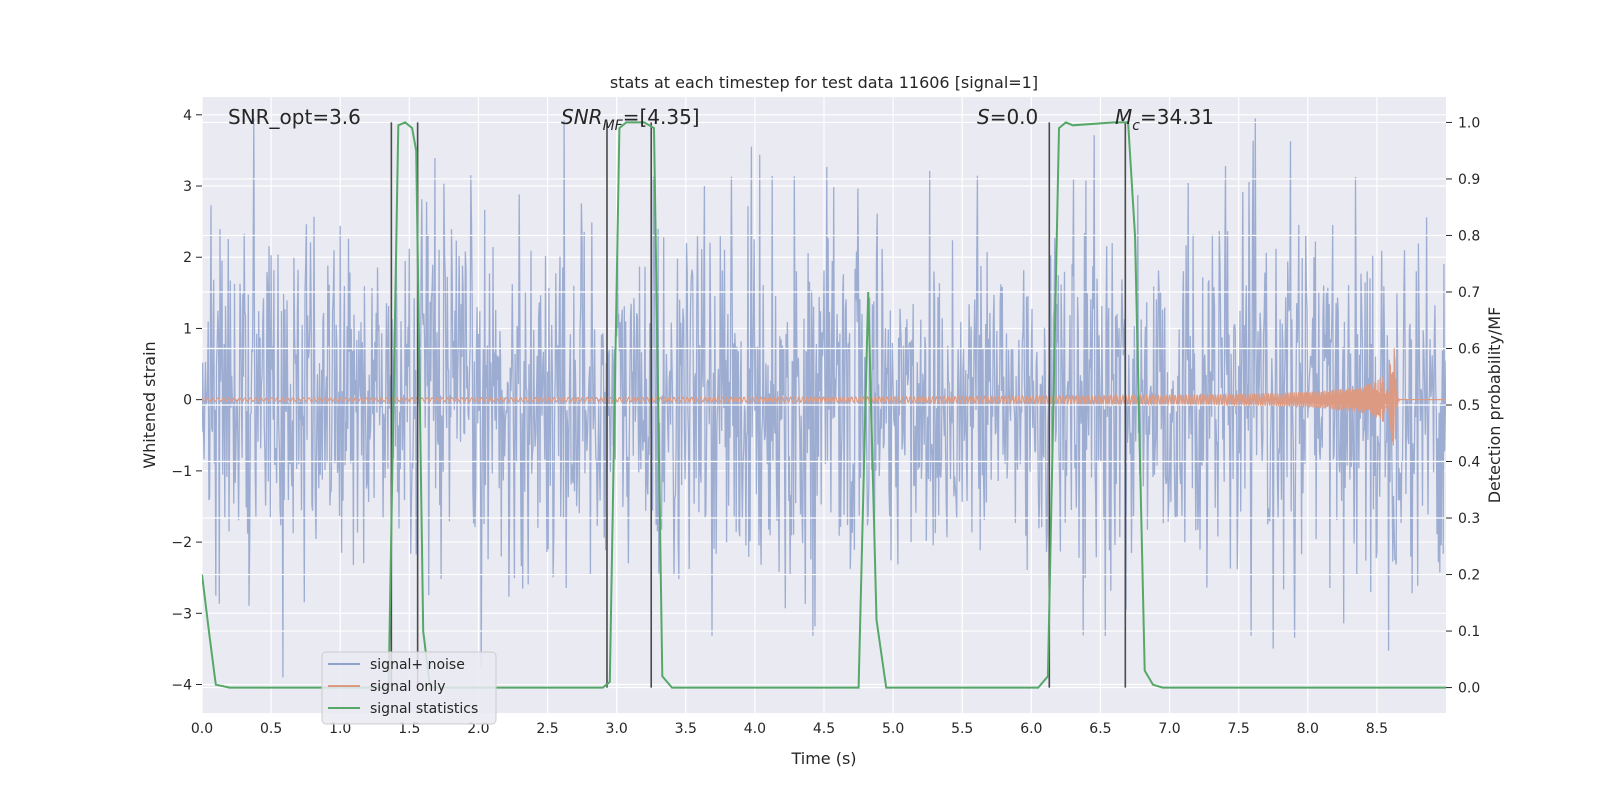  Describe the element at coordinates (478, 729) in the screenshot. I see `x-tick-label: 2.0` at that location.